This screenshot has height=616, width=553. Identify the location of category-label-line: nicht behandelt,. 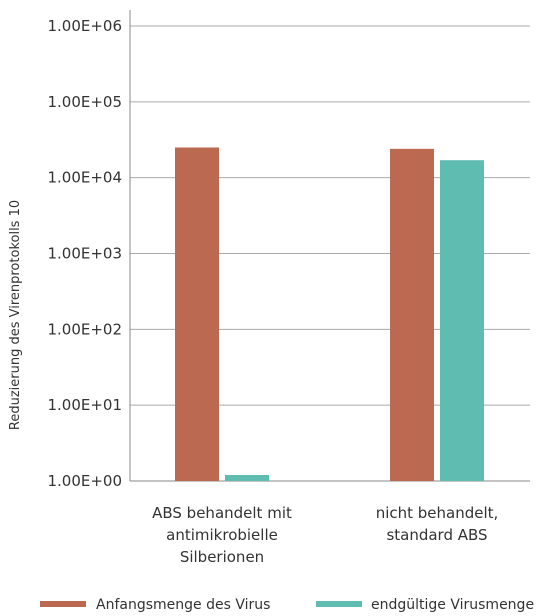
(437, 513).